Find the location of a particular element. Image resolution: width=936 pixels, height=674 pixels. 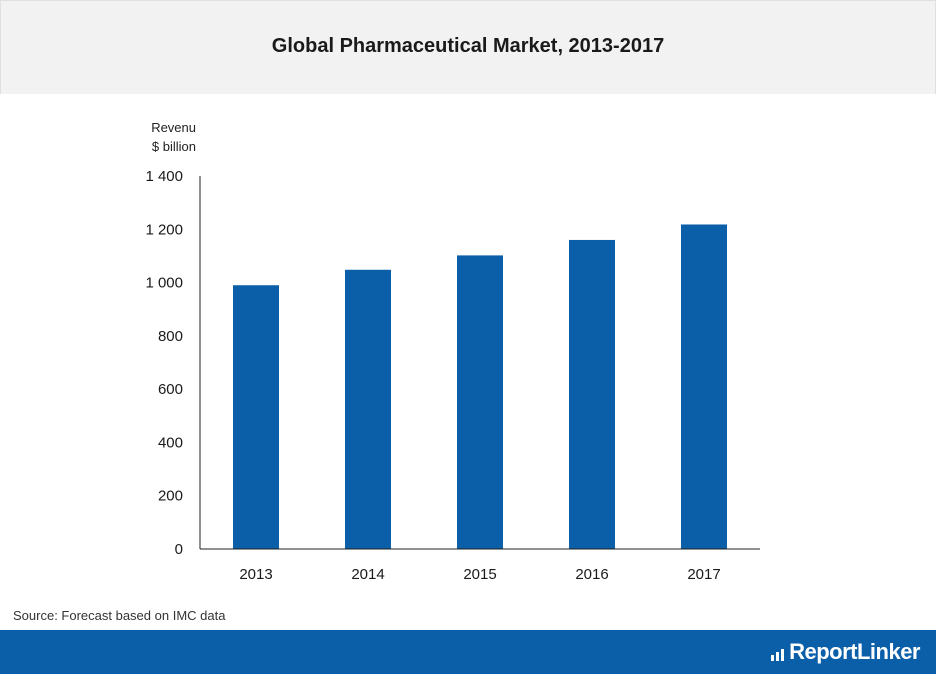

bar-2015 is located at coordinates (480, 402).